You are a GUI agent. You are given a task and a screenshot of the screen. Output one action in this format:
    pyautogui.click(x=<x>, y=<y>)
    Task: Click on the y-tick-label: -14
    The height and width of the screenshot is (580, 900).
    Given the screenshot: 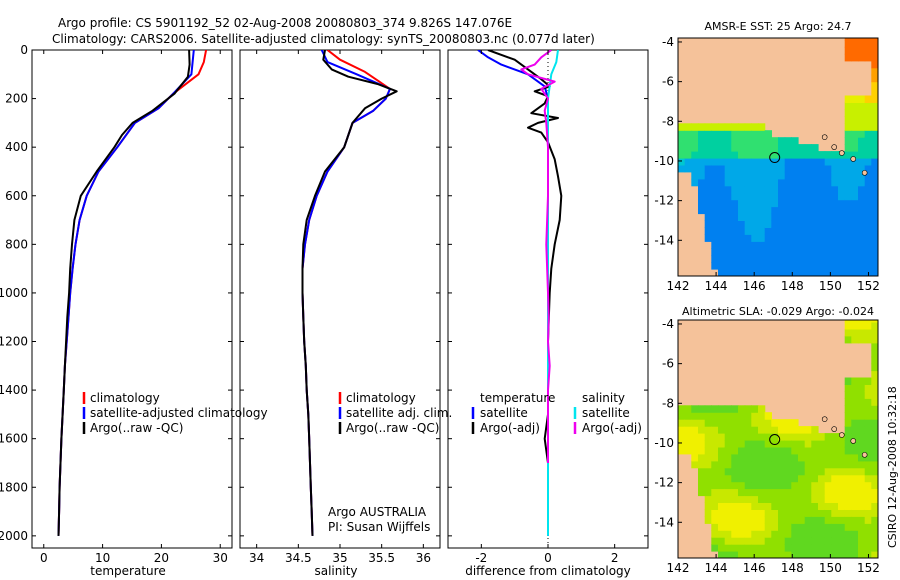 What is the action you would take?
    pyautogui.click(x=664, y=240)
    